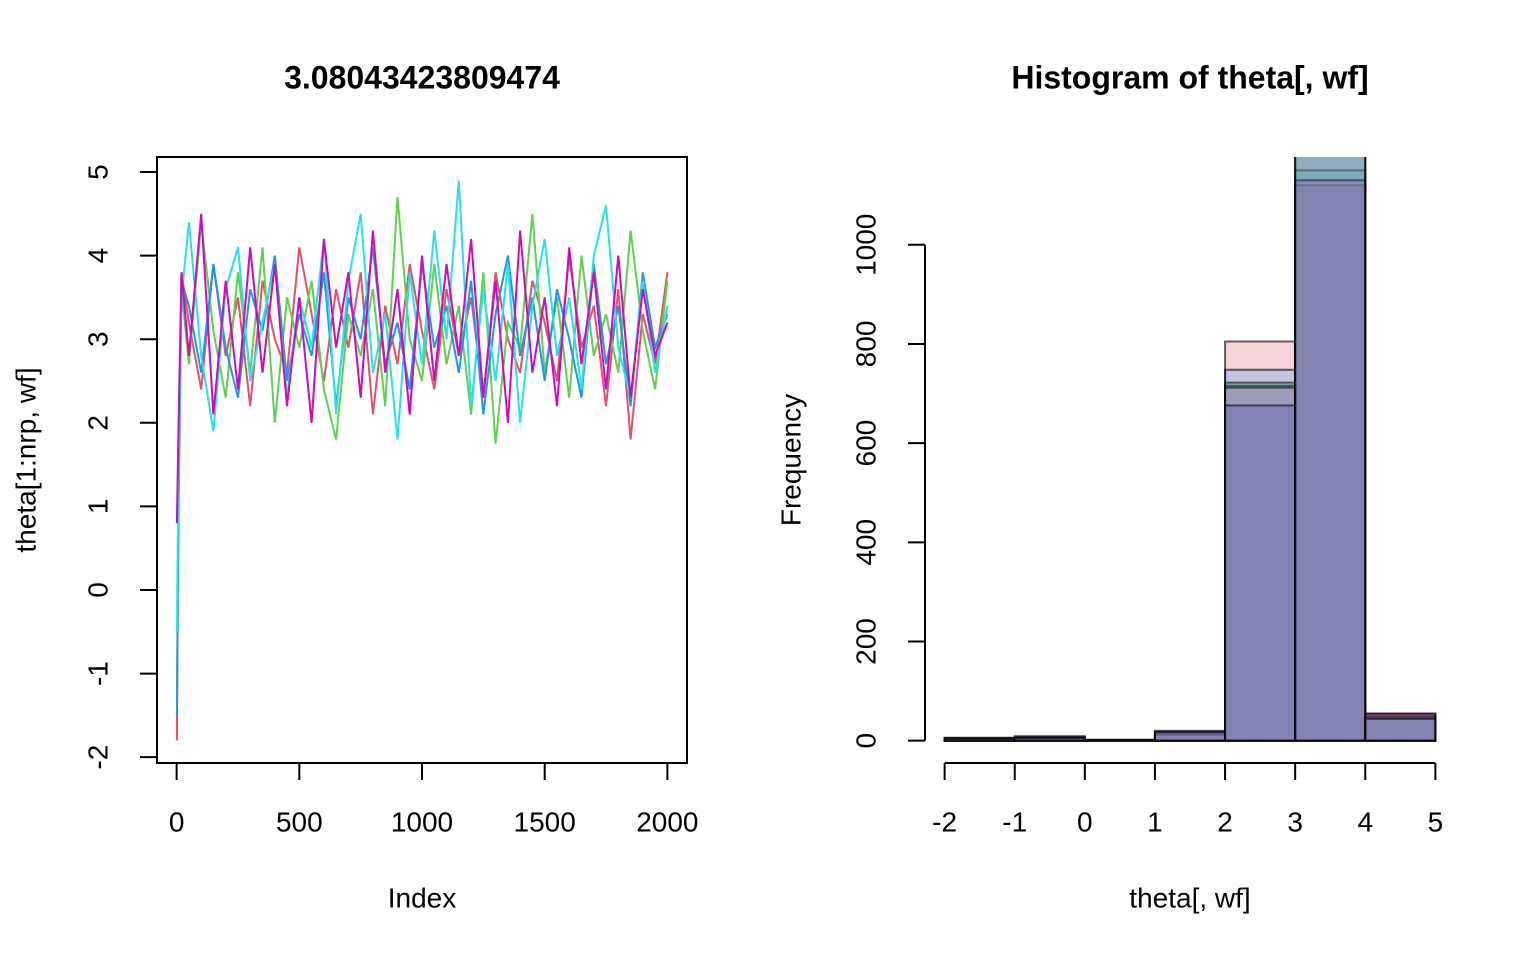 This screenshot has width=1536, height=960. I want to click on y-tick-label: 600, so click(865, 443).